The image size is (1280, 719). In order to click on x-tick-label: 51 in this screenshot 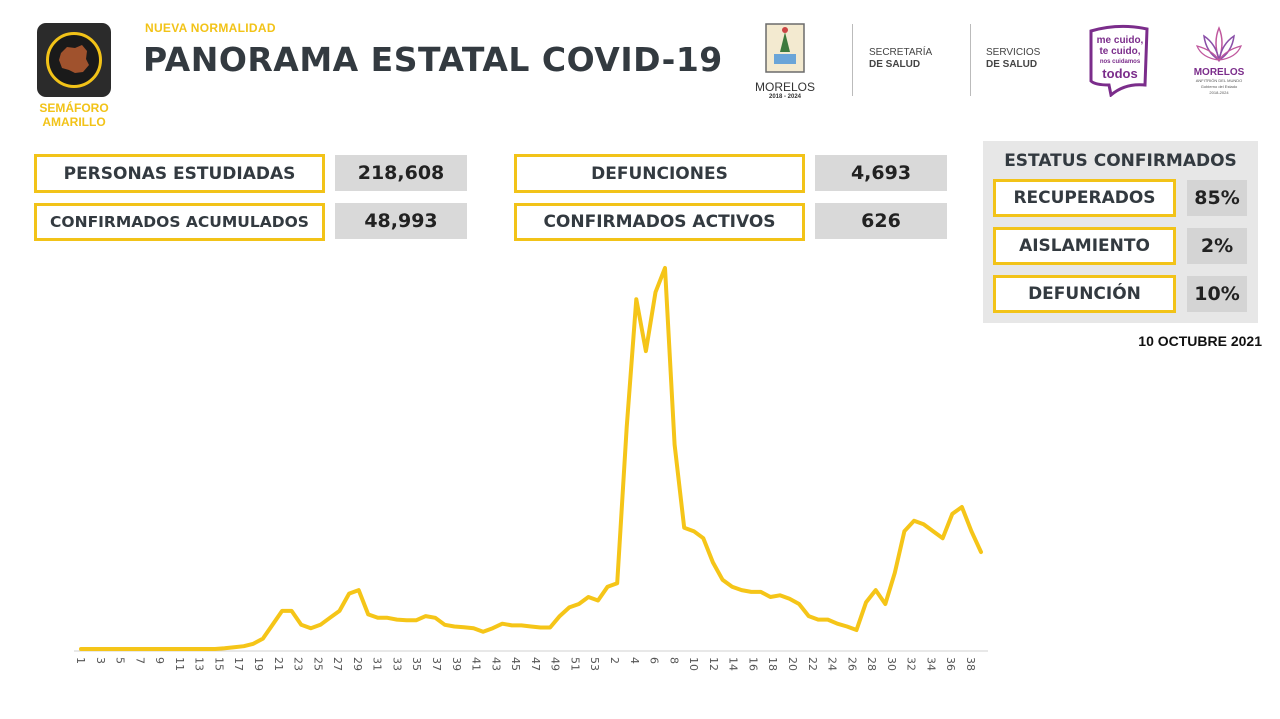, I will do `click(574, 664)`.